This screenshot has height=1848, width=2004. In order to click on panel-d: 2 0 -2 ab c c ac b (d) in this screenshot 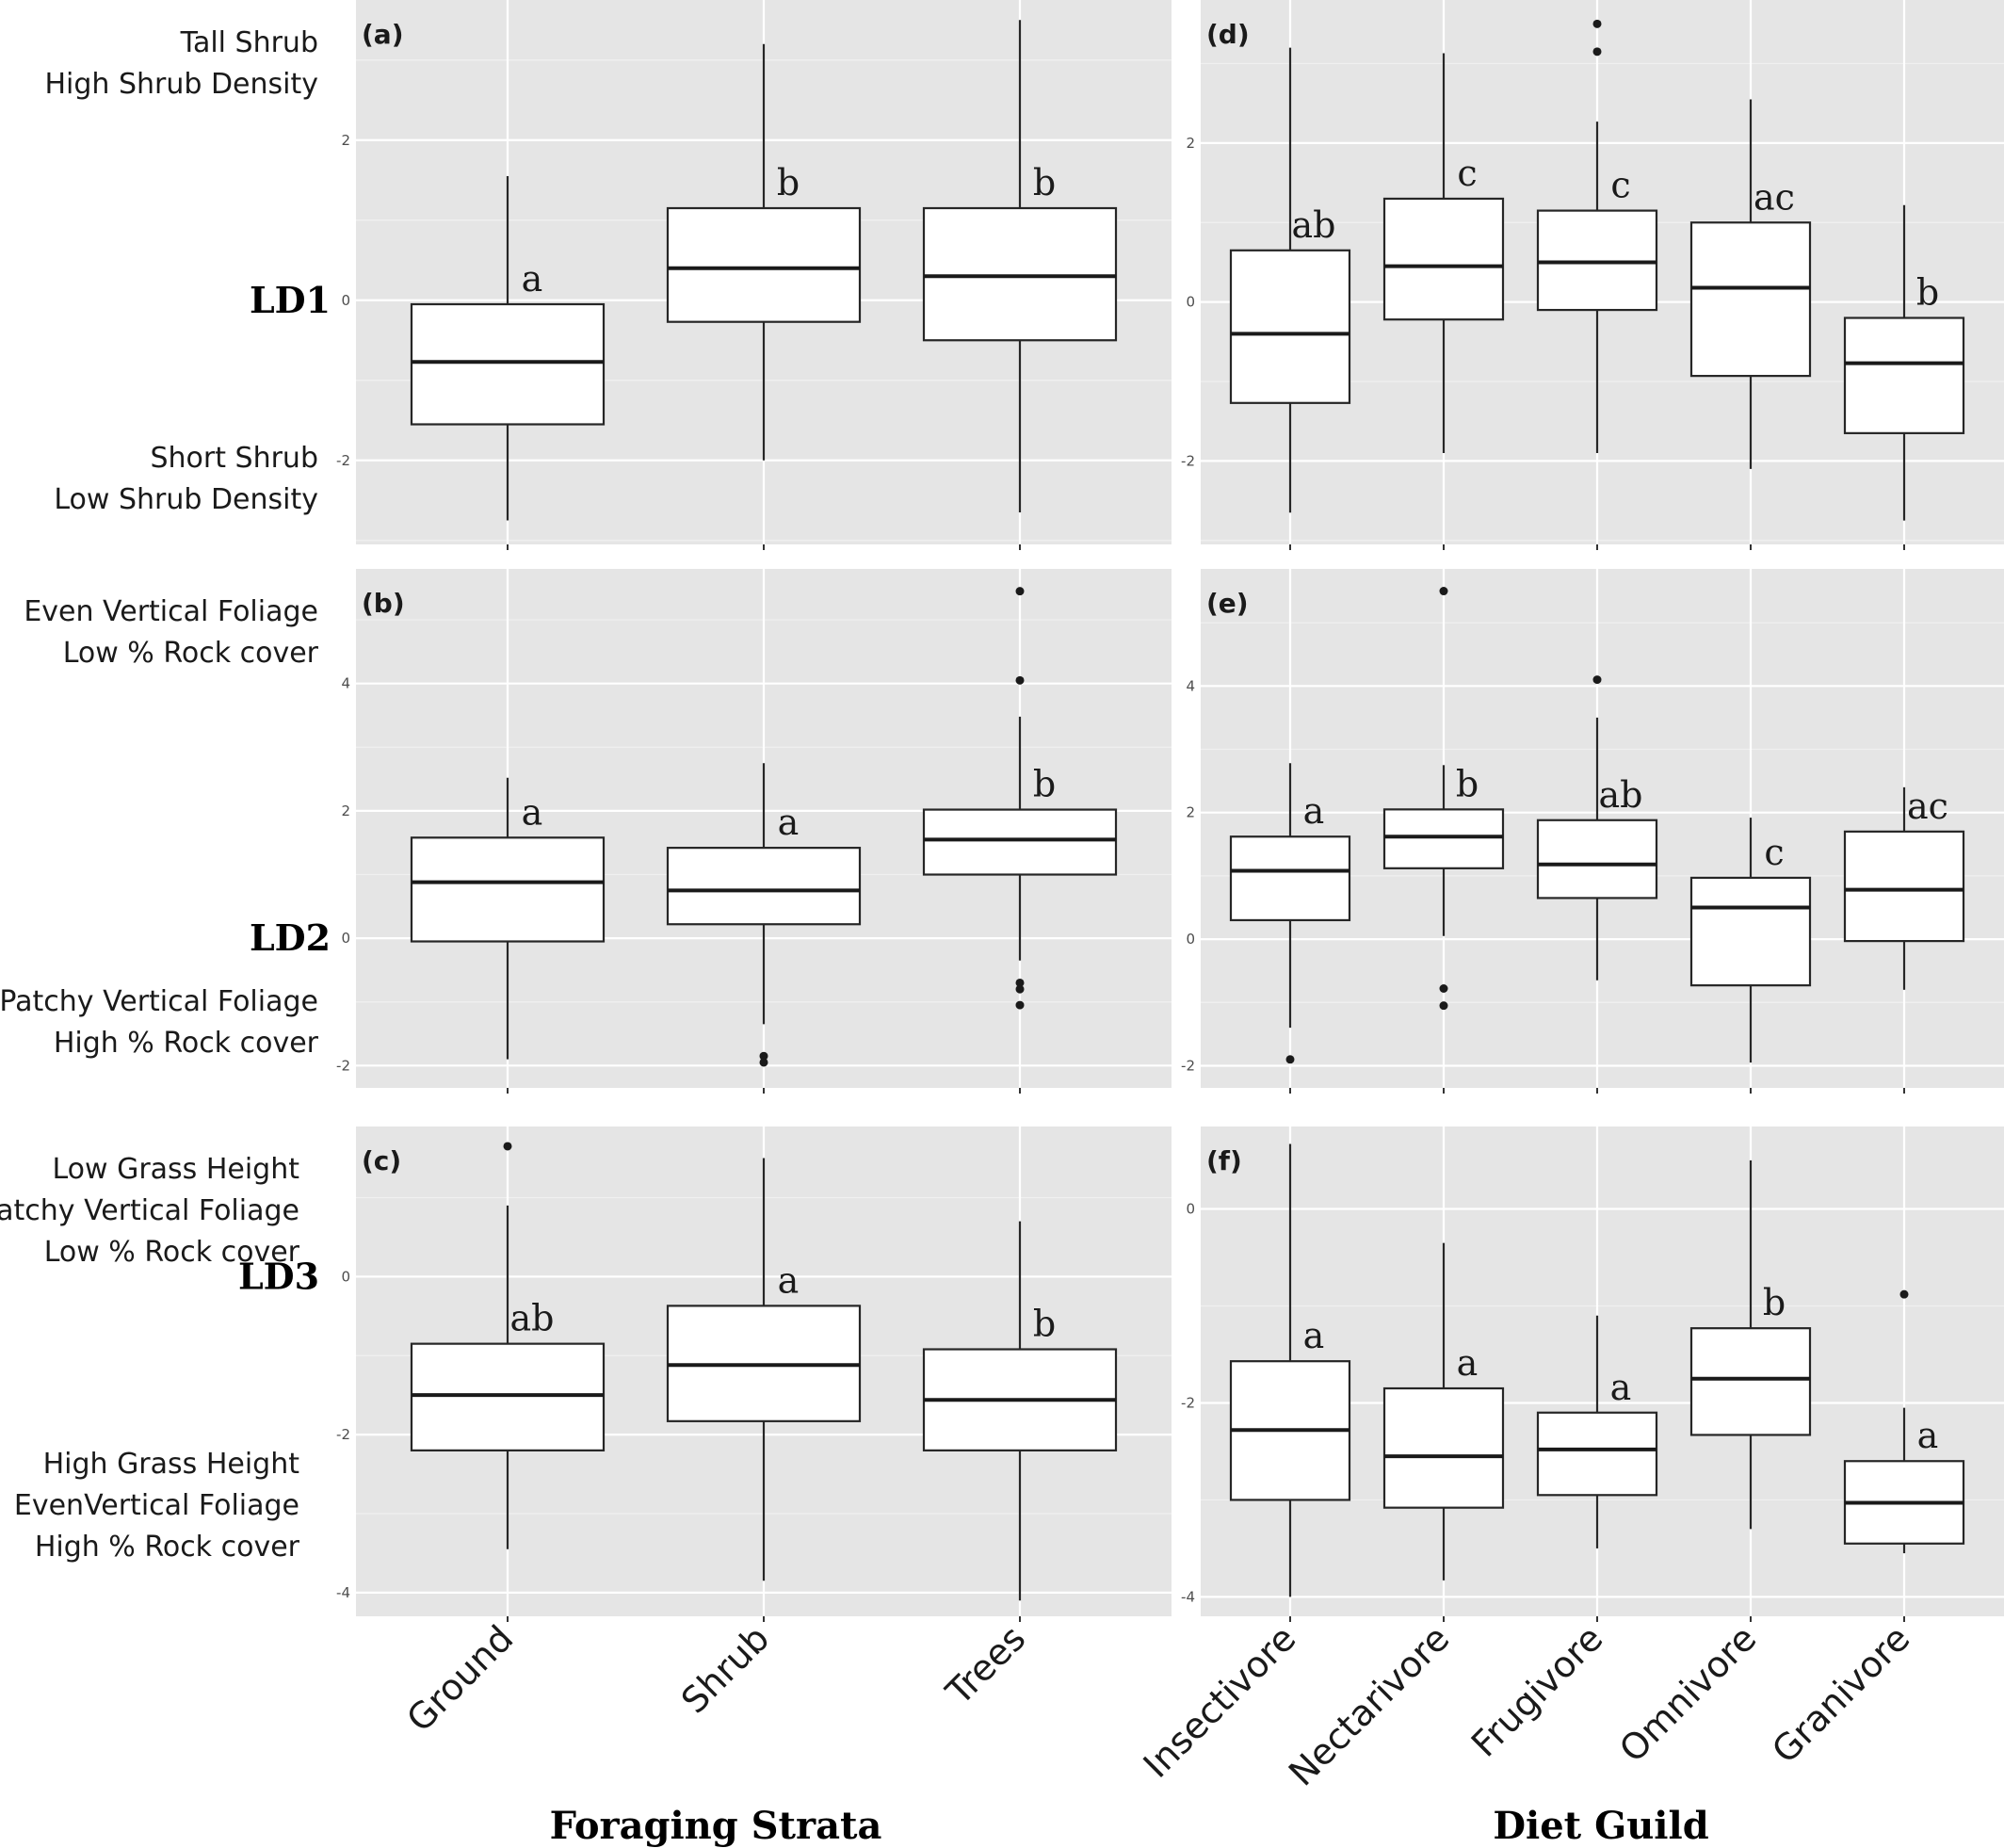, I will do `click(1592, 275)`.